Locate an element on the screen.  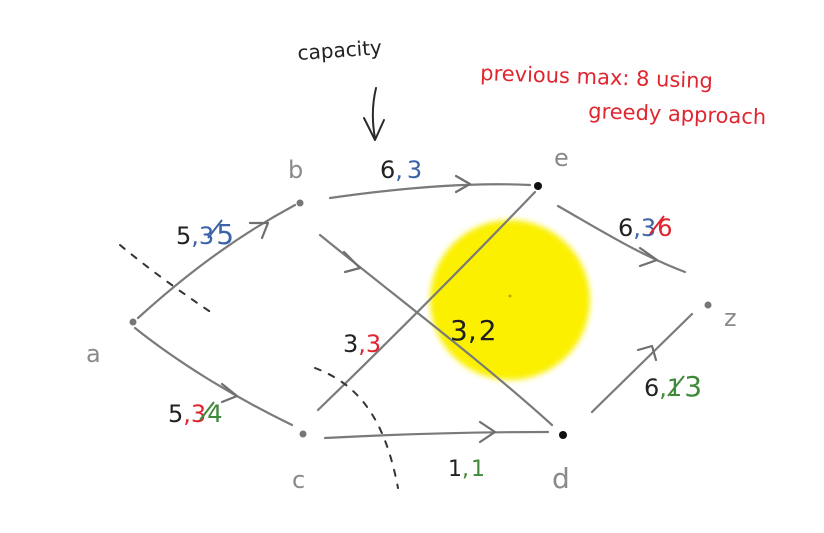
edge-e-z is located at coordinates (621, 239).